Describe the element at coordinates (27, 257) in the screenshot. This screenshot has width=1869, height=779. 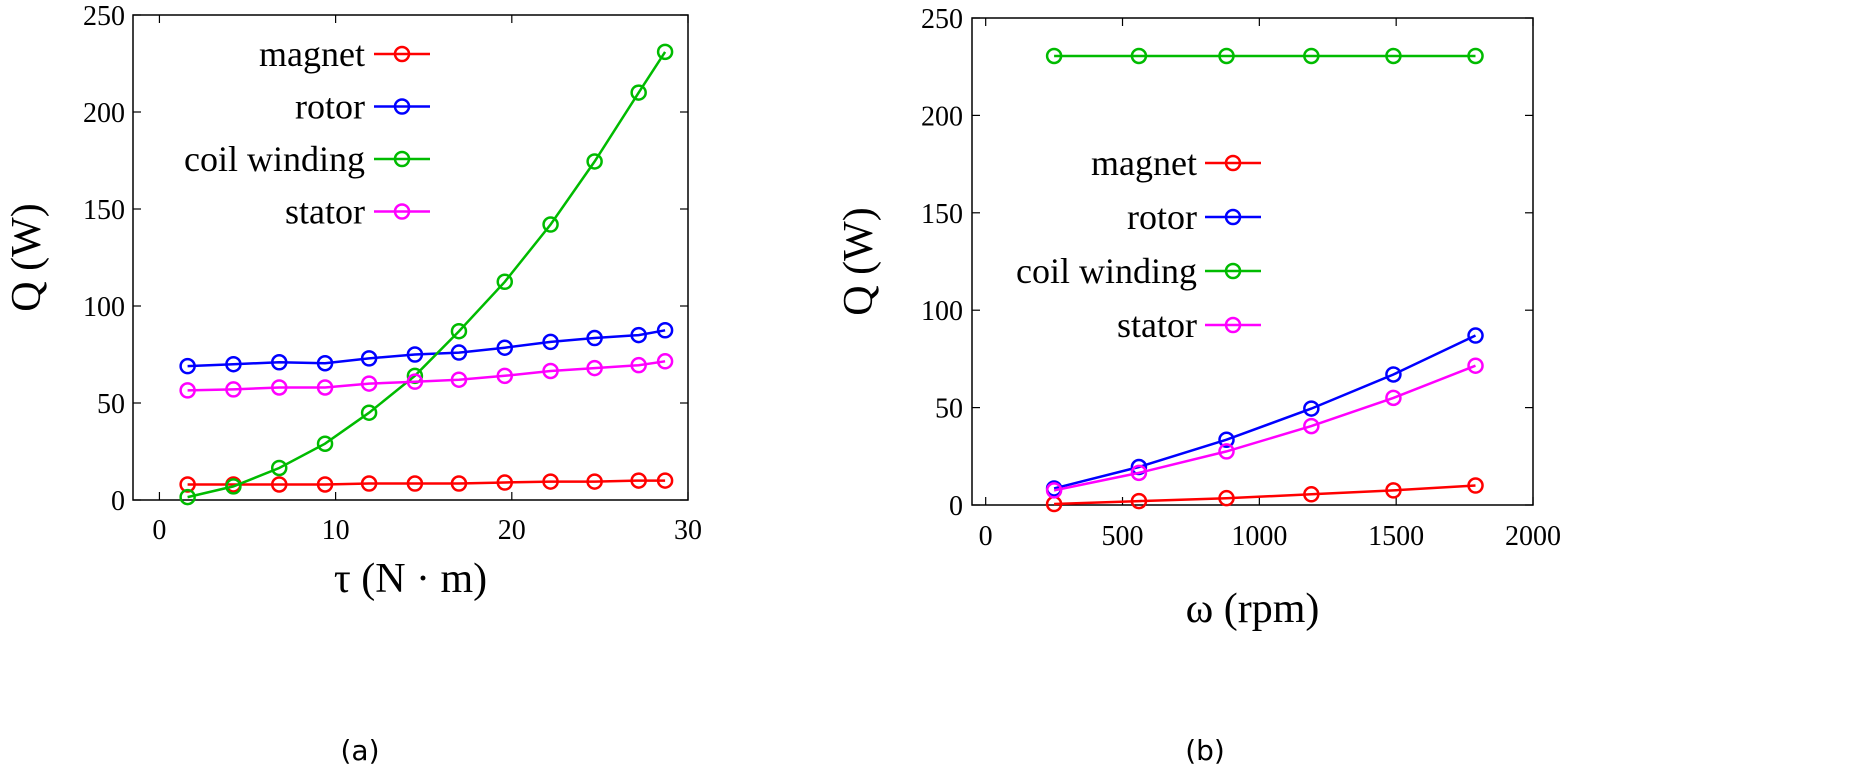
I see `y-axis-label: Q (W)` at that location.